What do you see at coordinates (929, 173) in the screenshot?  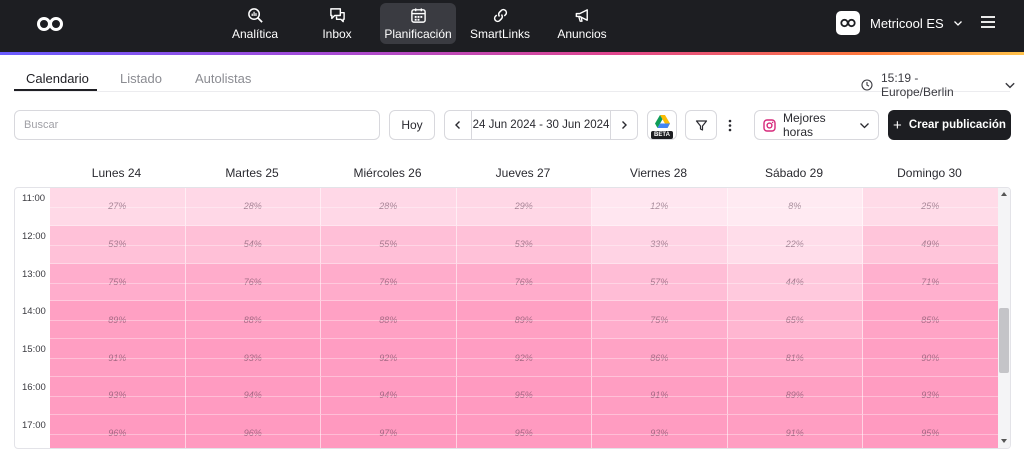 I see `day-header: Domingo 30` at bounding box center [929, 173].